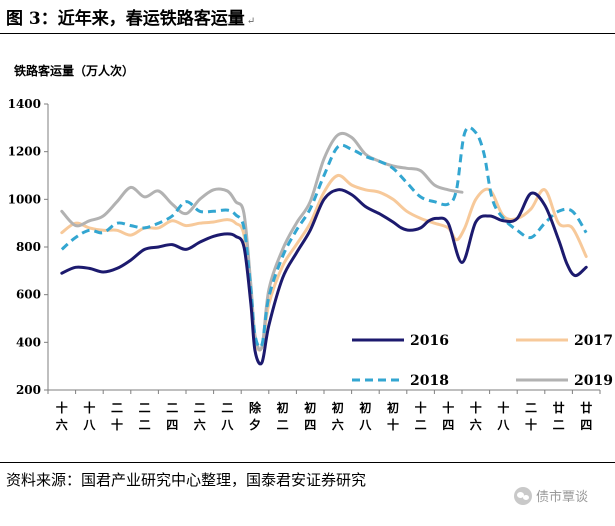 Image resolution: width=615 pixels, height=526 pixels. I want to click on x-tick-label: 初八, so click(365, 416).